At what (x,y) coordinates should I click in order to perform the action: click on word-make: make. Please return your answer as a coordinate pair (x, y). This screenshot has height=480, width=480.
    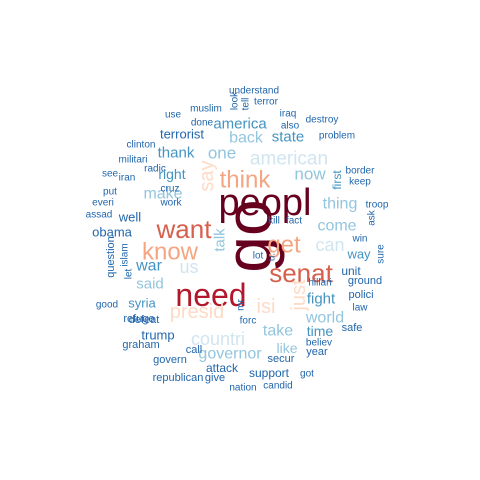
    Looking at the image, I should click on (162, 194).